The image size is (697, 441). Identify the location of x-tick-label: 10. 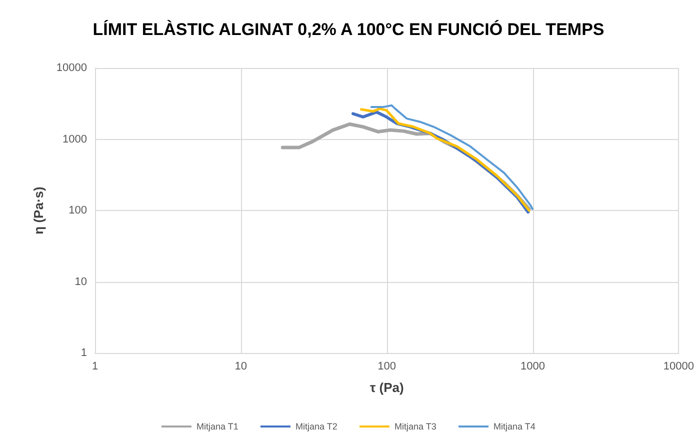
(241, 366).